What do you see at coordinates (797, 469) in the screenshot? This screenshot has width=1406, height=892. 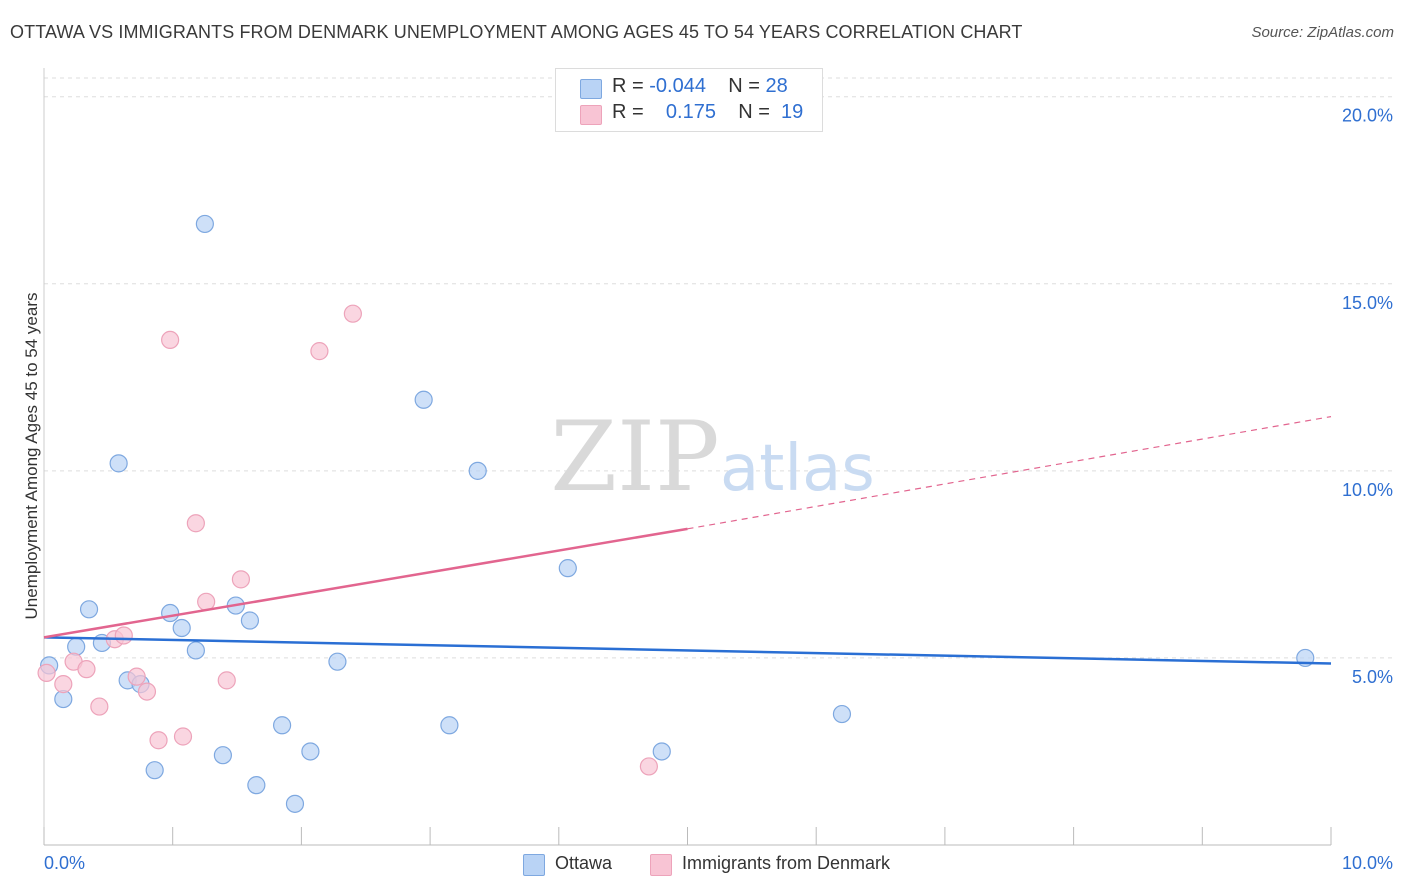 I see `watermark-atlas: atlas` at bounding box center [797, 469].